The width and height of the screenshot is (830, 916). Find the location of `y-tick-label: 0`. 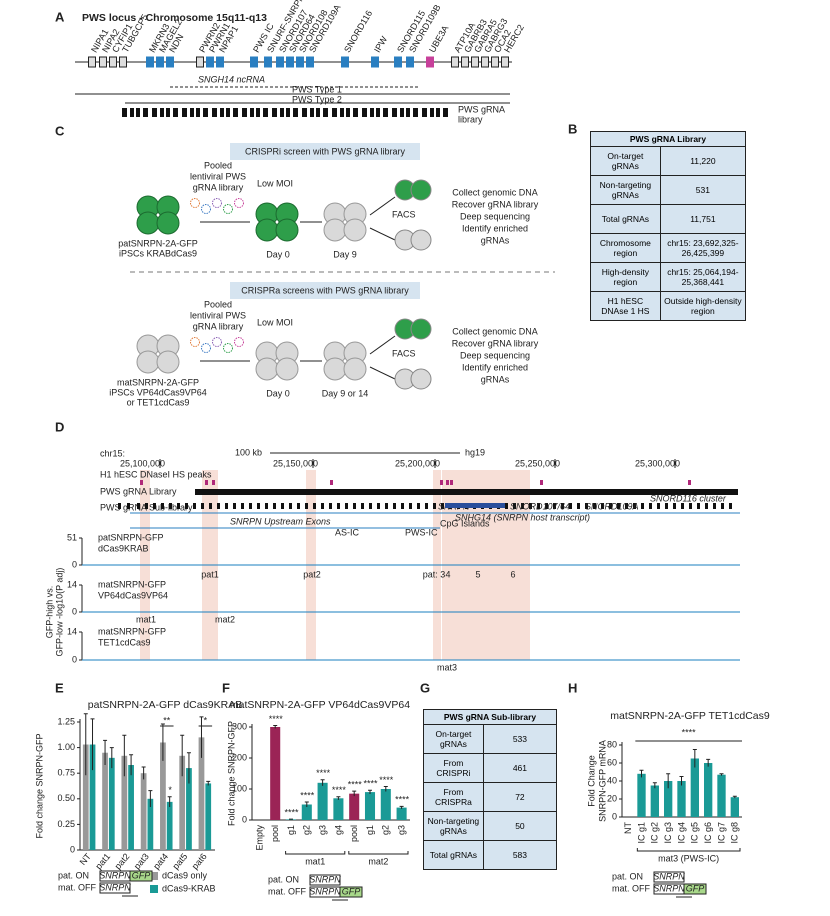

y-tick-label: 0 is located at coordinates (72, 849).